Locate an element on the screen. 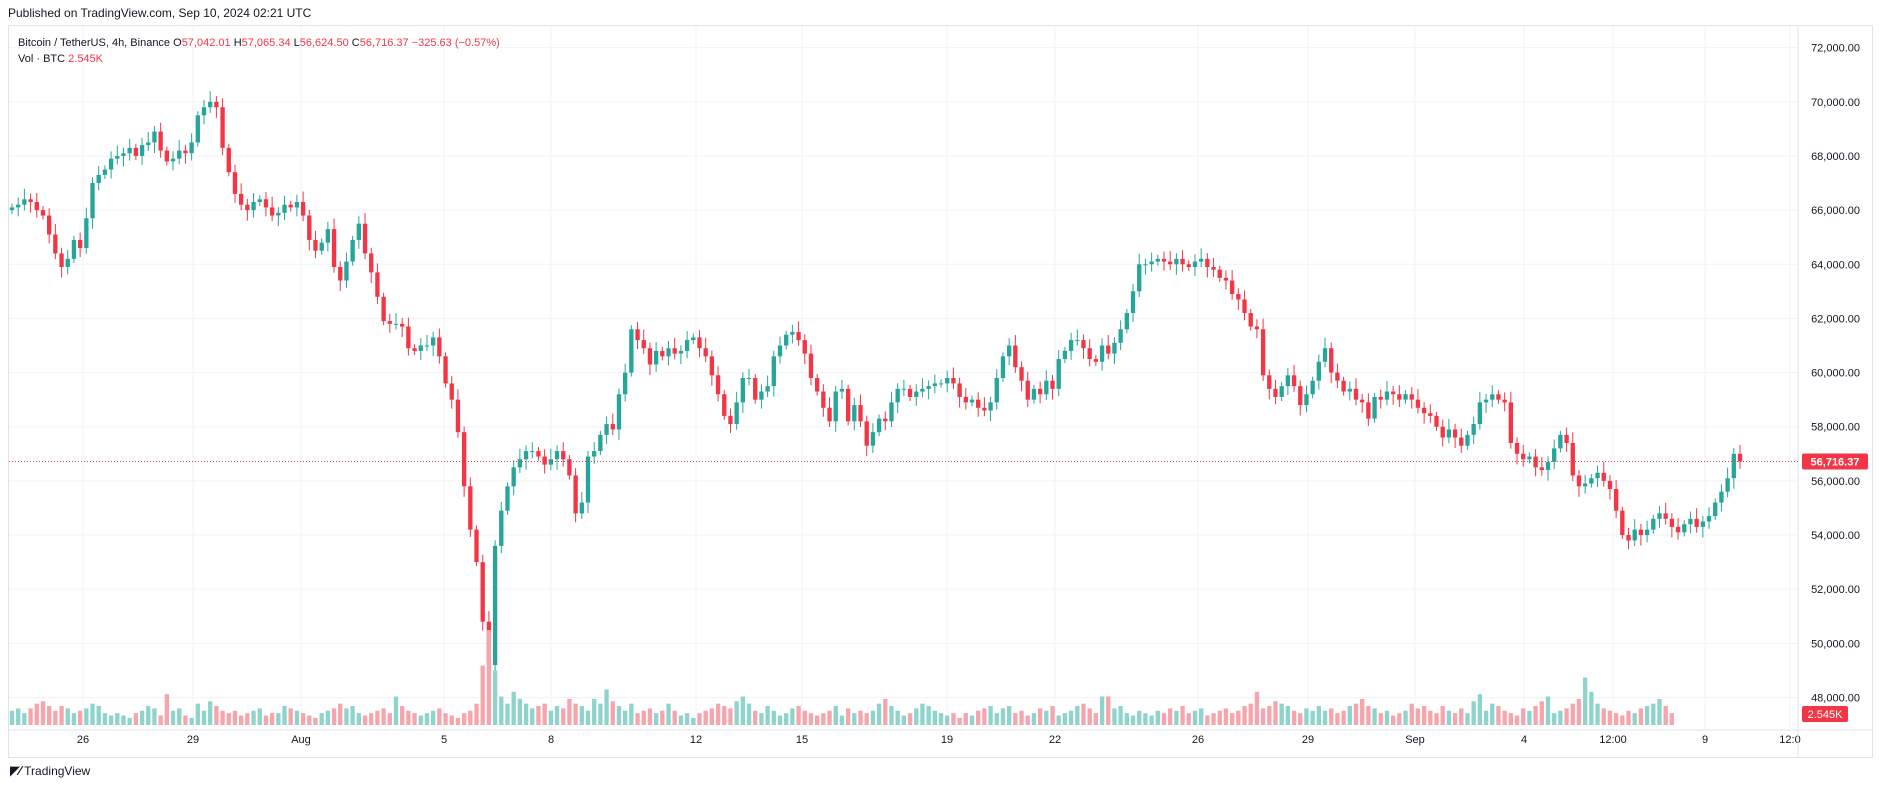  legend-close-label: C is located at coordinates (355, 43).